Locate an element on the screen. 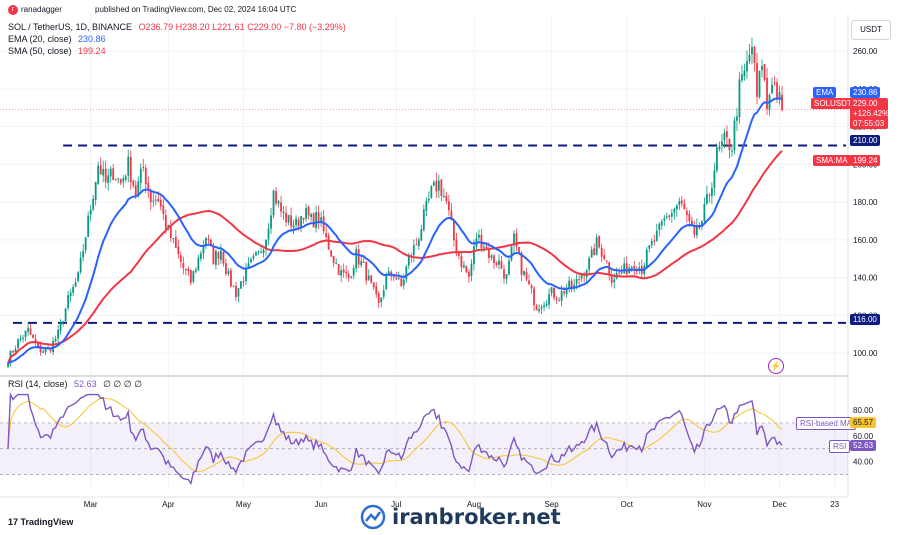 The image size is (900, 535). legend-ema: EMA (20, close) 230.86 is located at coordinates (57, 39).